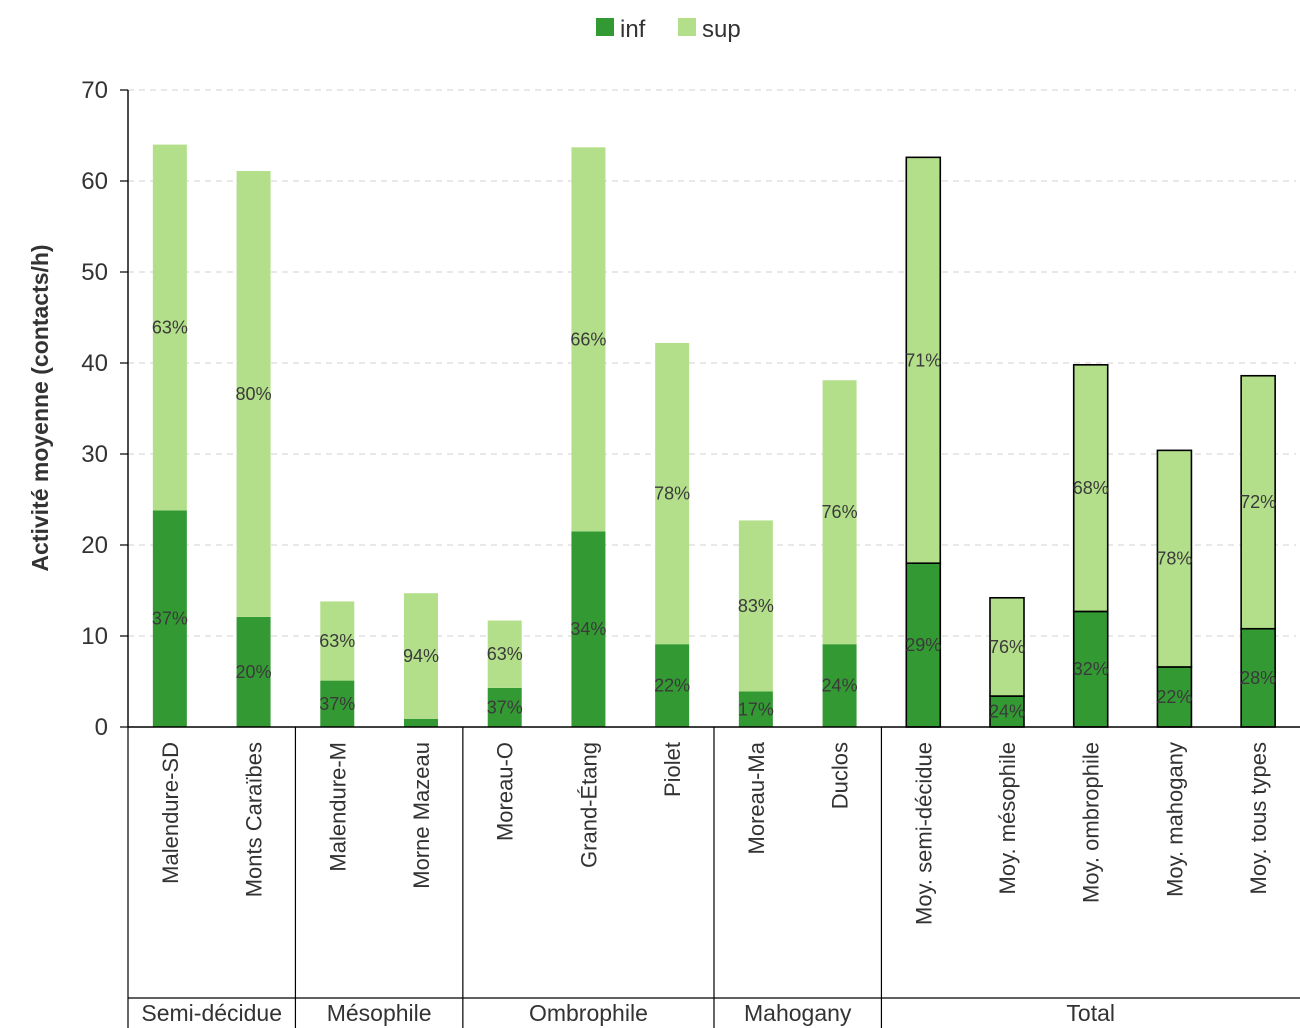 This screenshot has height=1028, width=1300. I want to click on data-label-sup-moy-tous-types: 72%, so click(1258, 502).